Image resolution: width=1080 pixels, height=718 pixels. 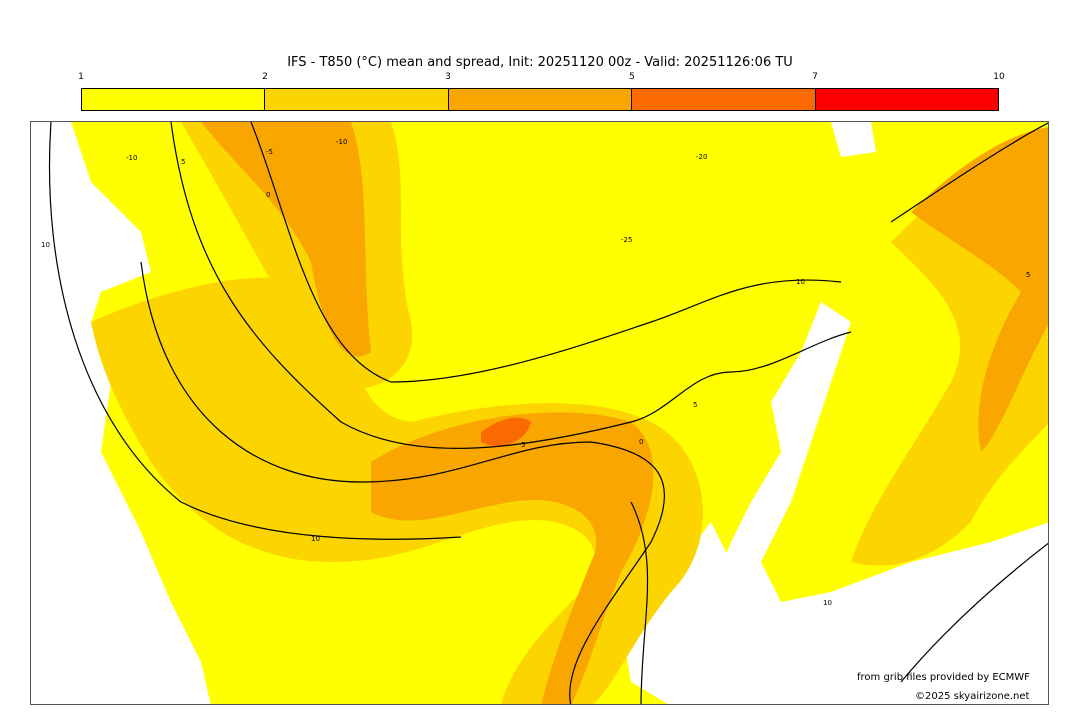 What do you see at coordinates (632, 77) in the screenshot?
I see `colorbar-tick: 5` at bounding box center [632, 77].